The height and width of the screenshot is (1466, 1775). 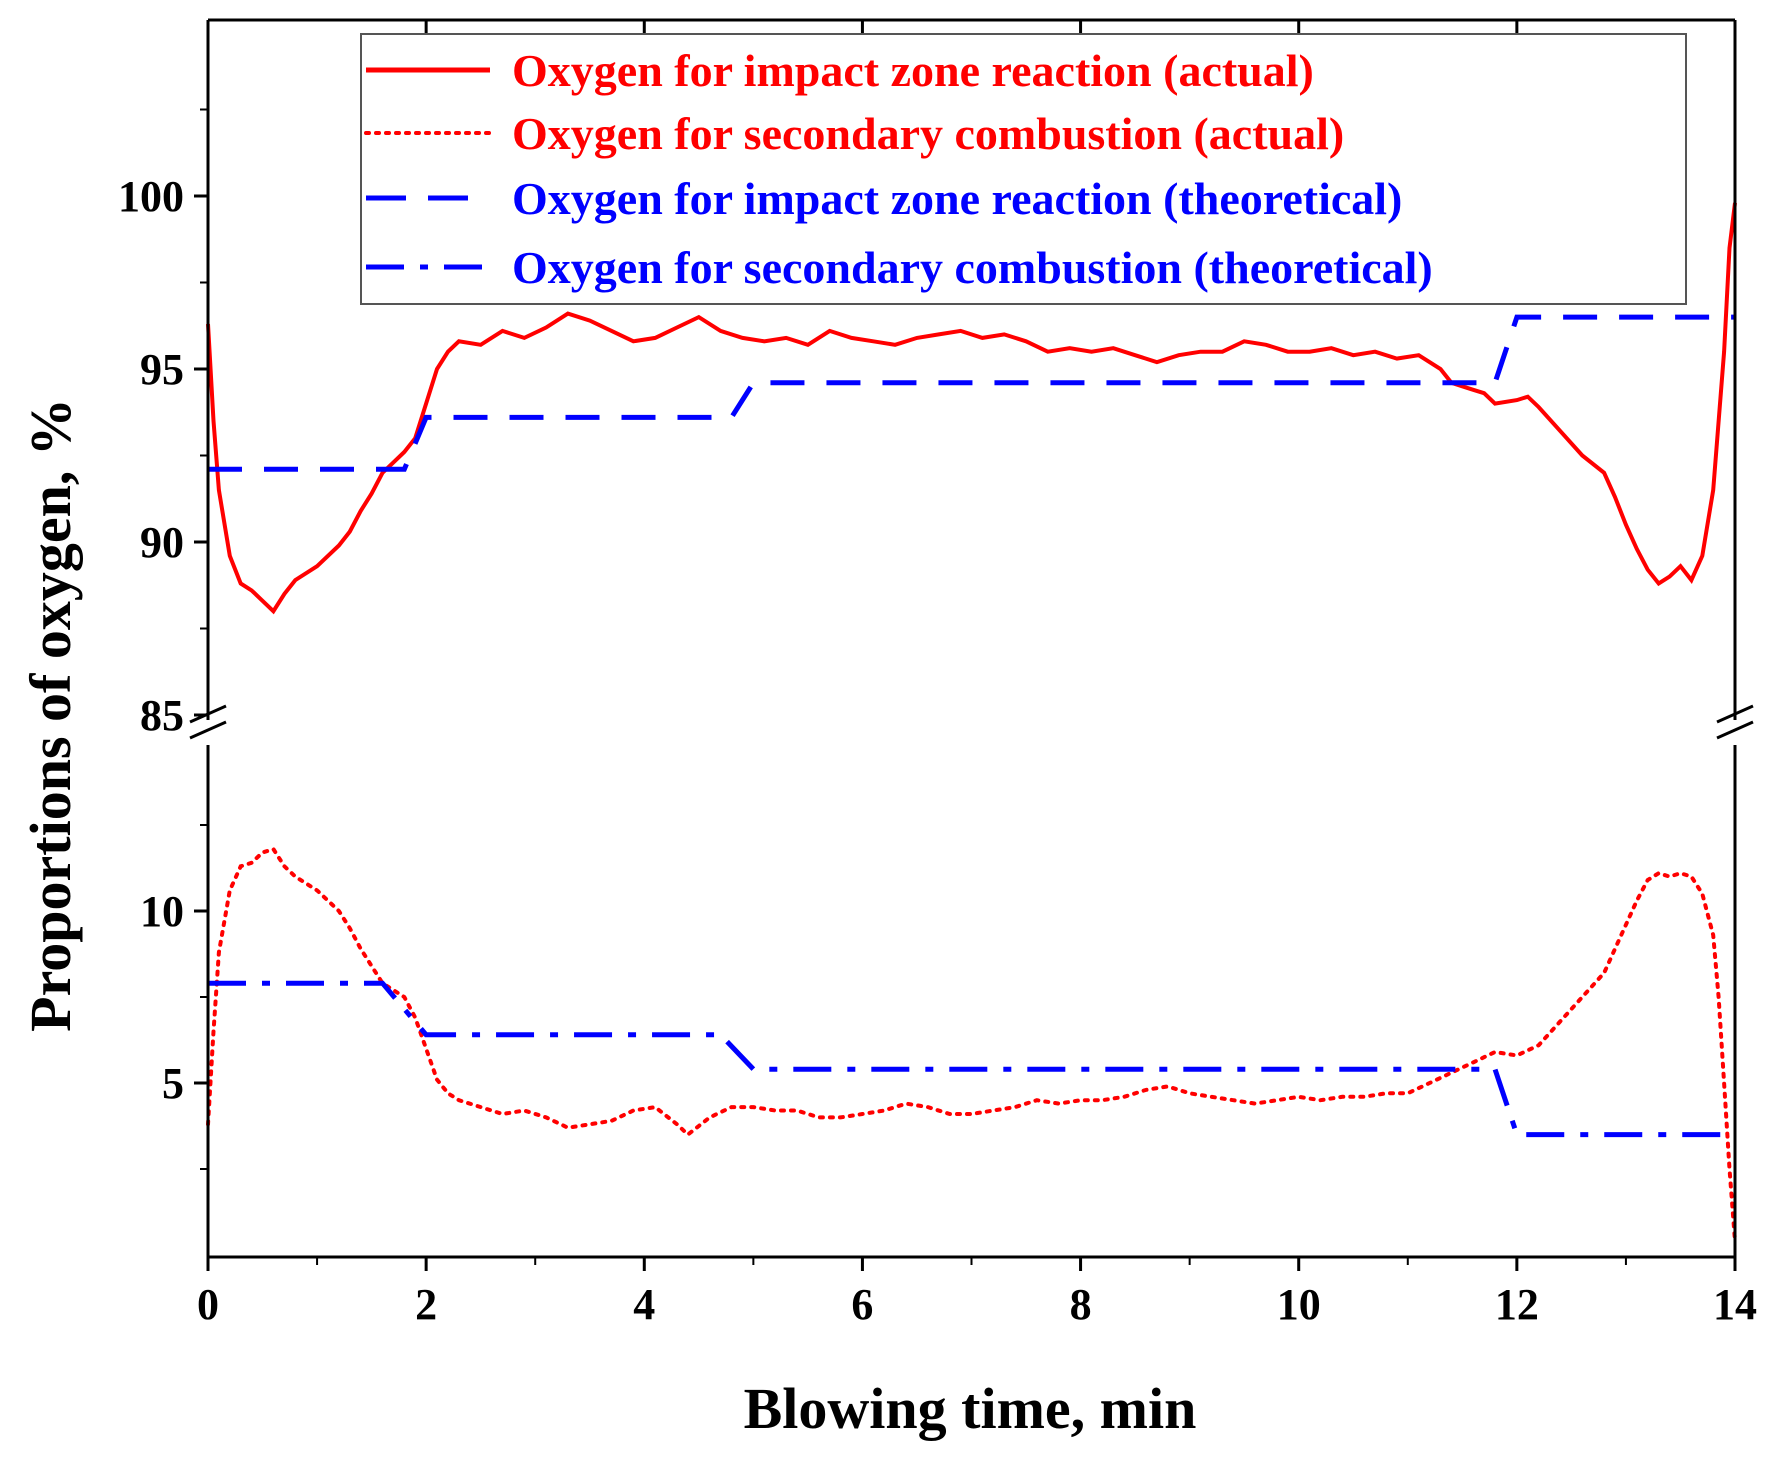 I want to click on x-tick-label: 4, so click(x=644, y=1304).